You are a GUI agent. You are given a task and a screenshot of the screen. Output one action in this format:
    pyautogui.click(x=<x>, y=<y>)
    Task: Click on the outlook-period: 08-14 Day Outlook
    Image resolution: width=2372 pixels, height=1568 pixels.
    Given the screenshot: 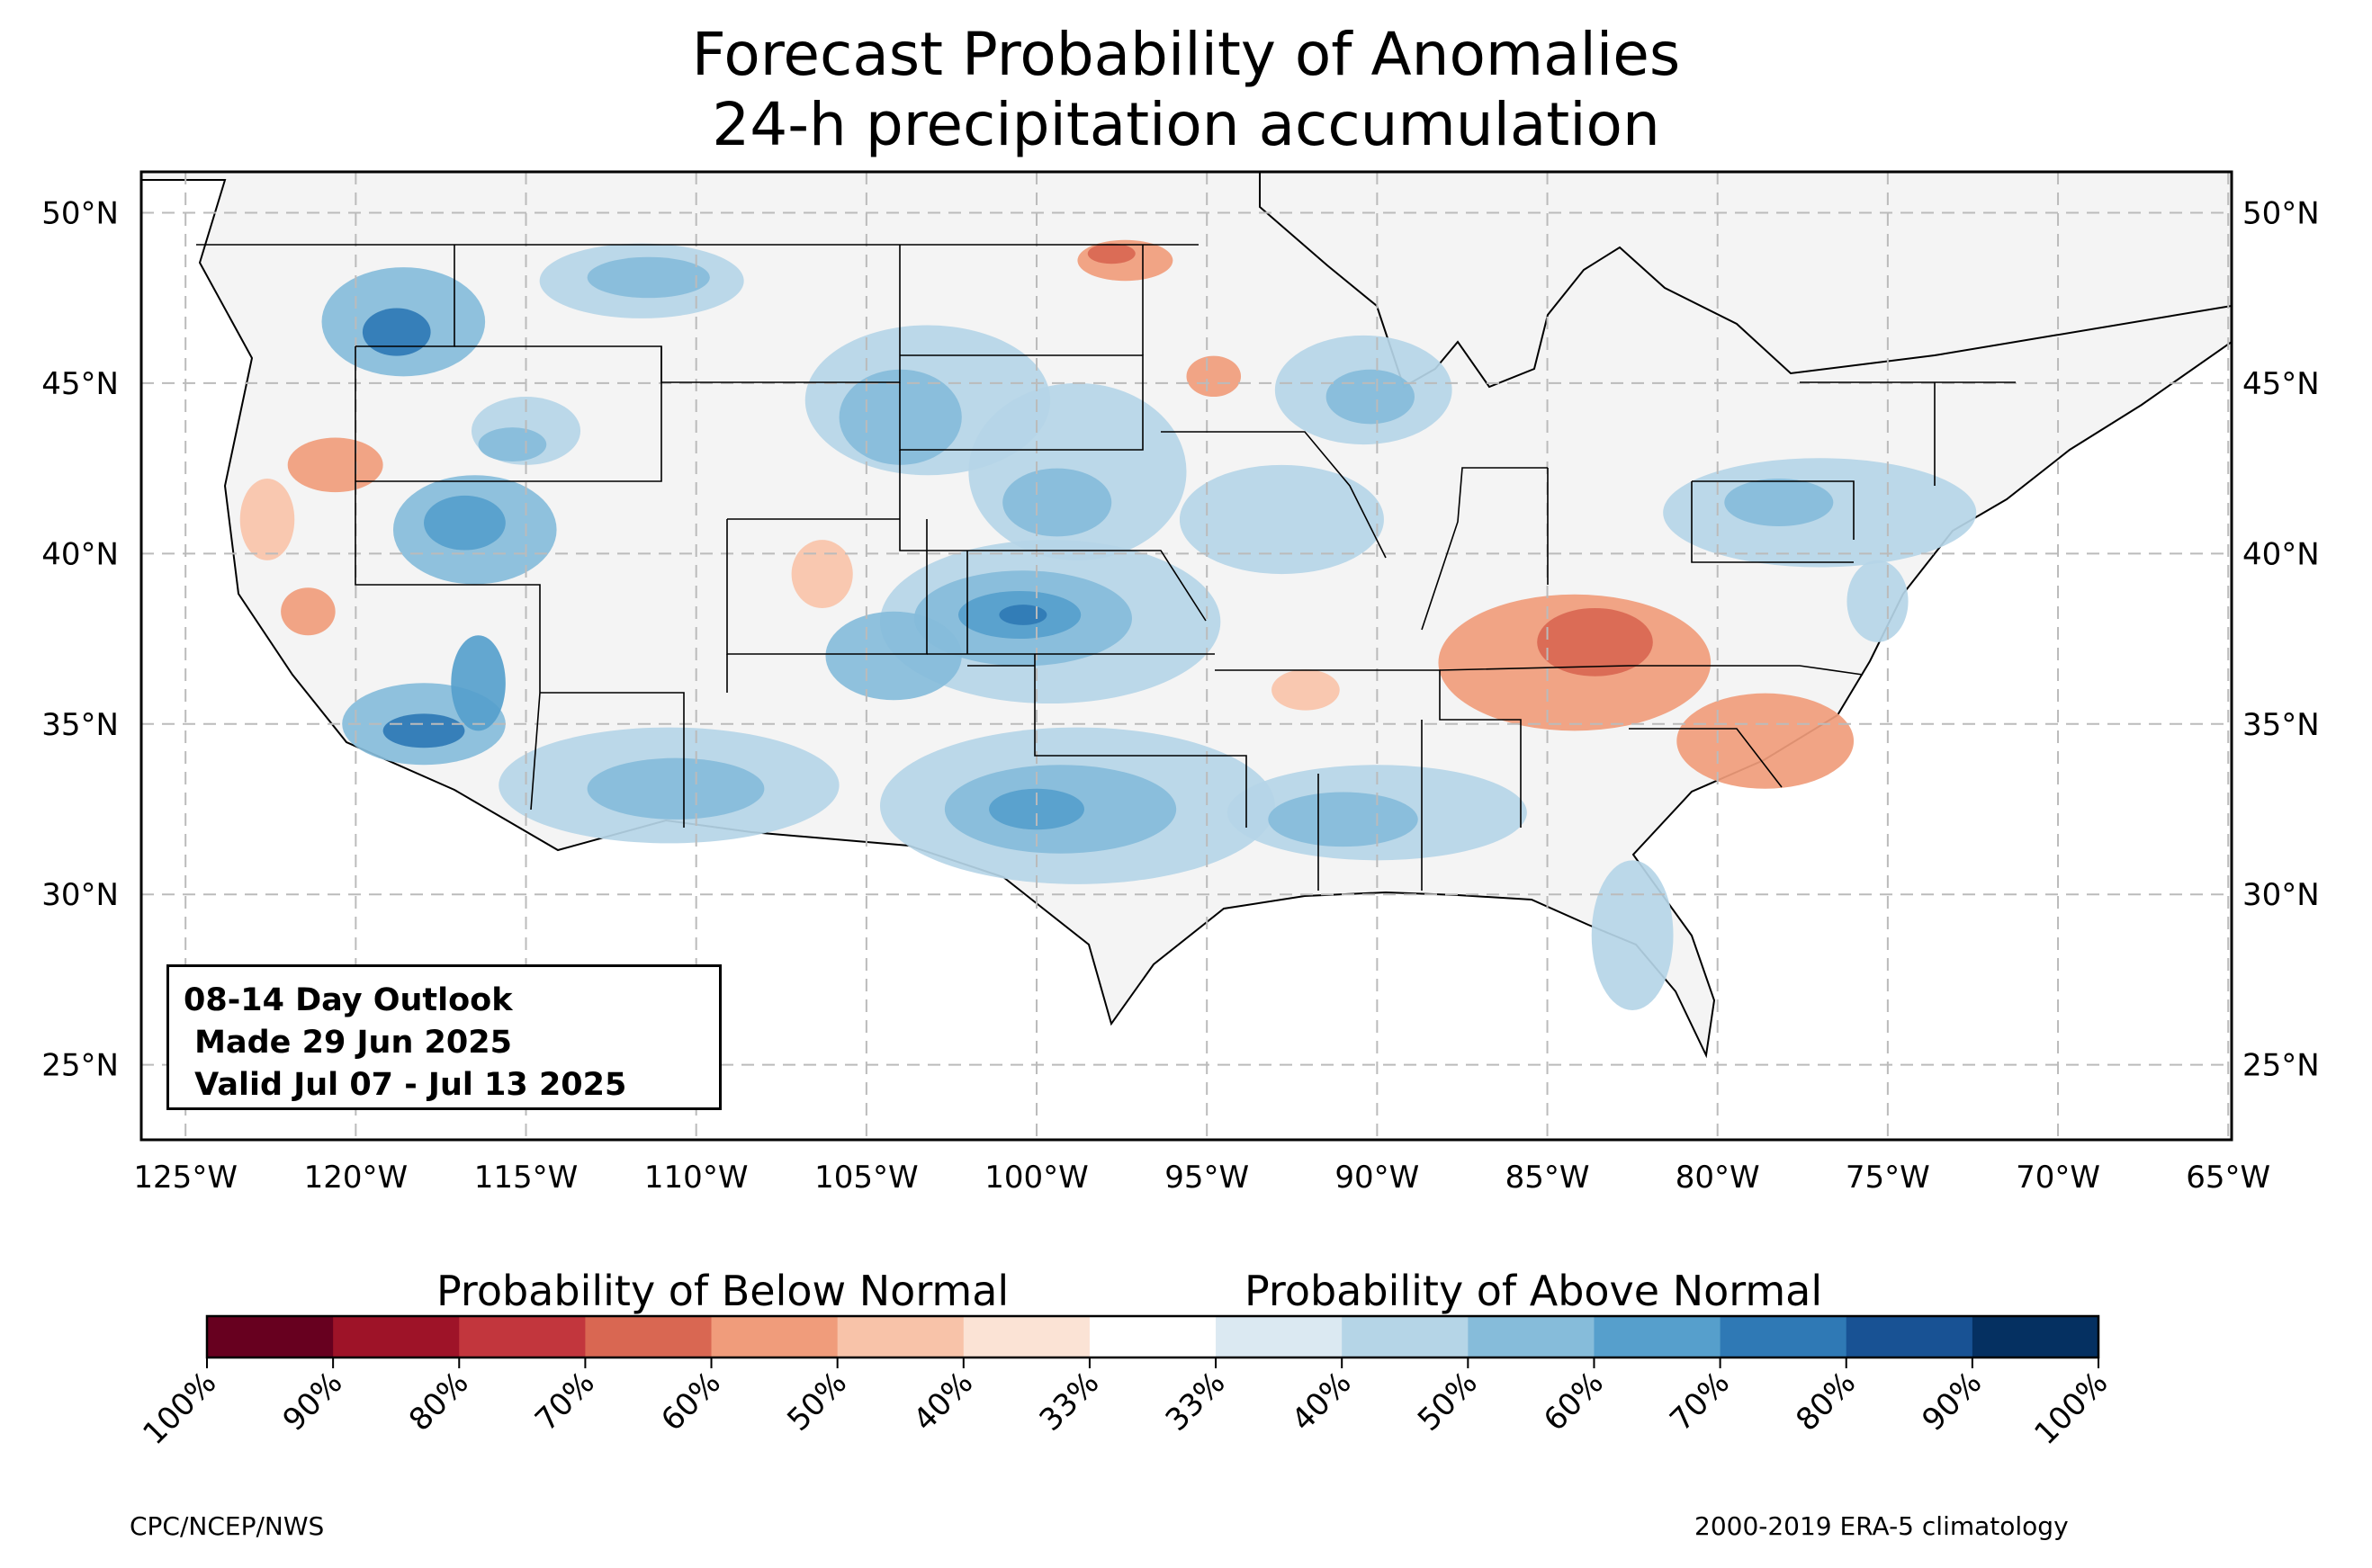 What is the action you would take?
    pyautogui.click(x=348, y=1000)
    